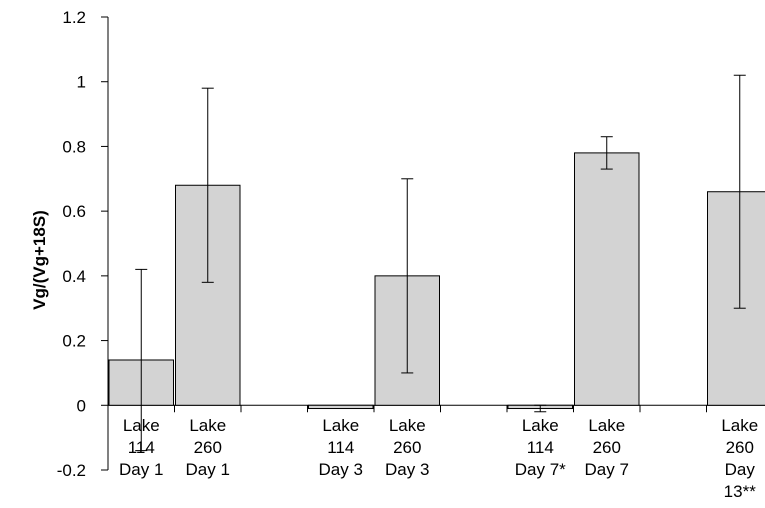 The width and height of the screenshot is (765, 508). Describe the element at coordinates (607, 469) in the screenshot. I see `x-category-label-line: Day 7` at that location.